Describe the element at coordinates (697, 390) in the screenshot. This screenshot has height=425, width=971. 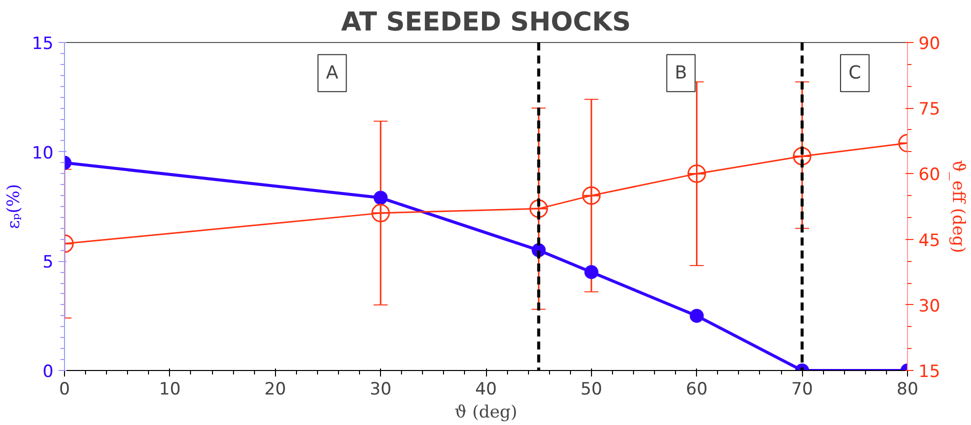
I see `x-tick-label: 60` at that location.